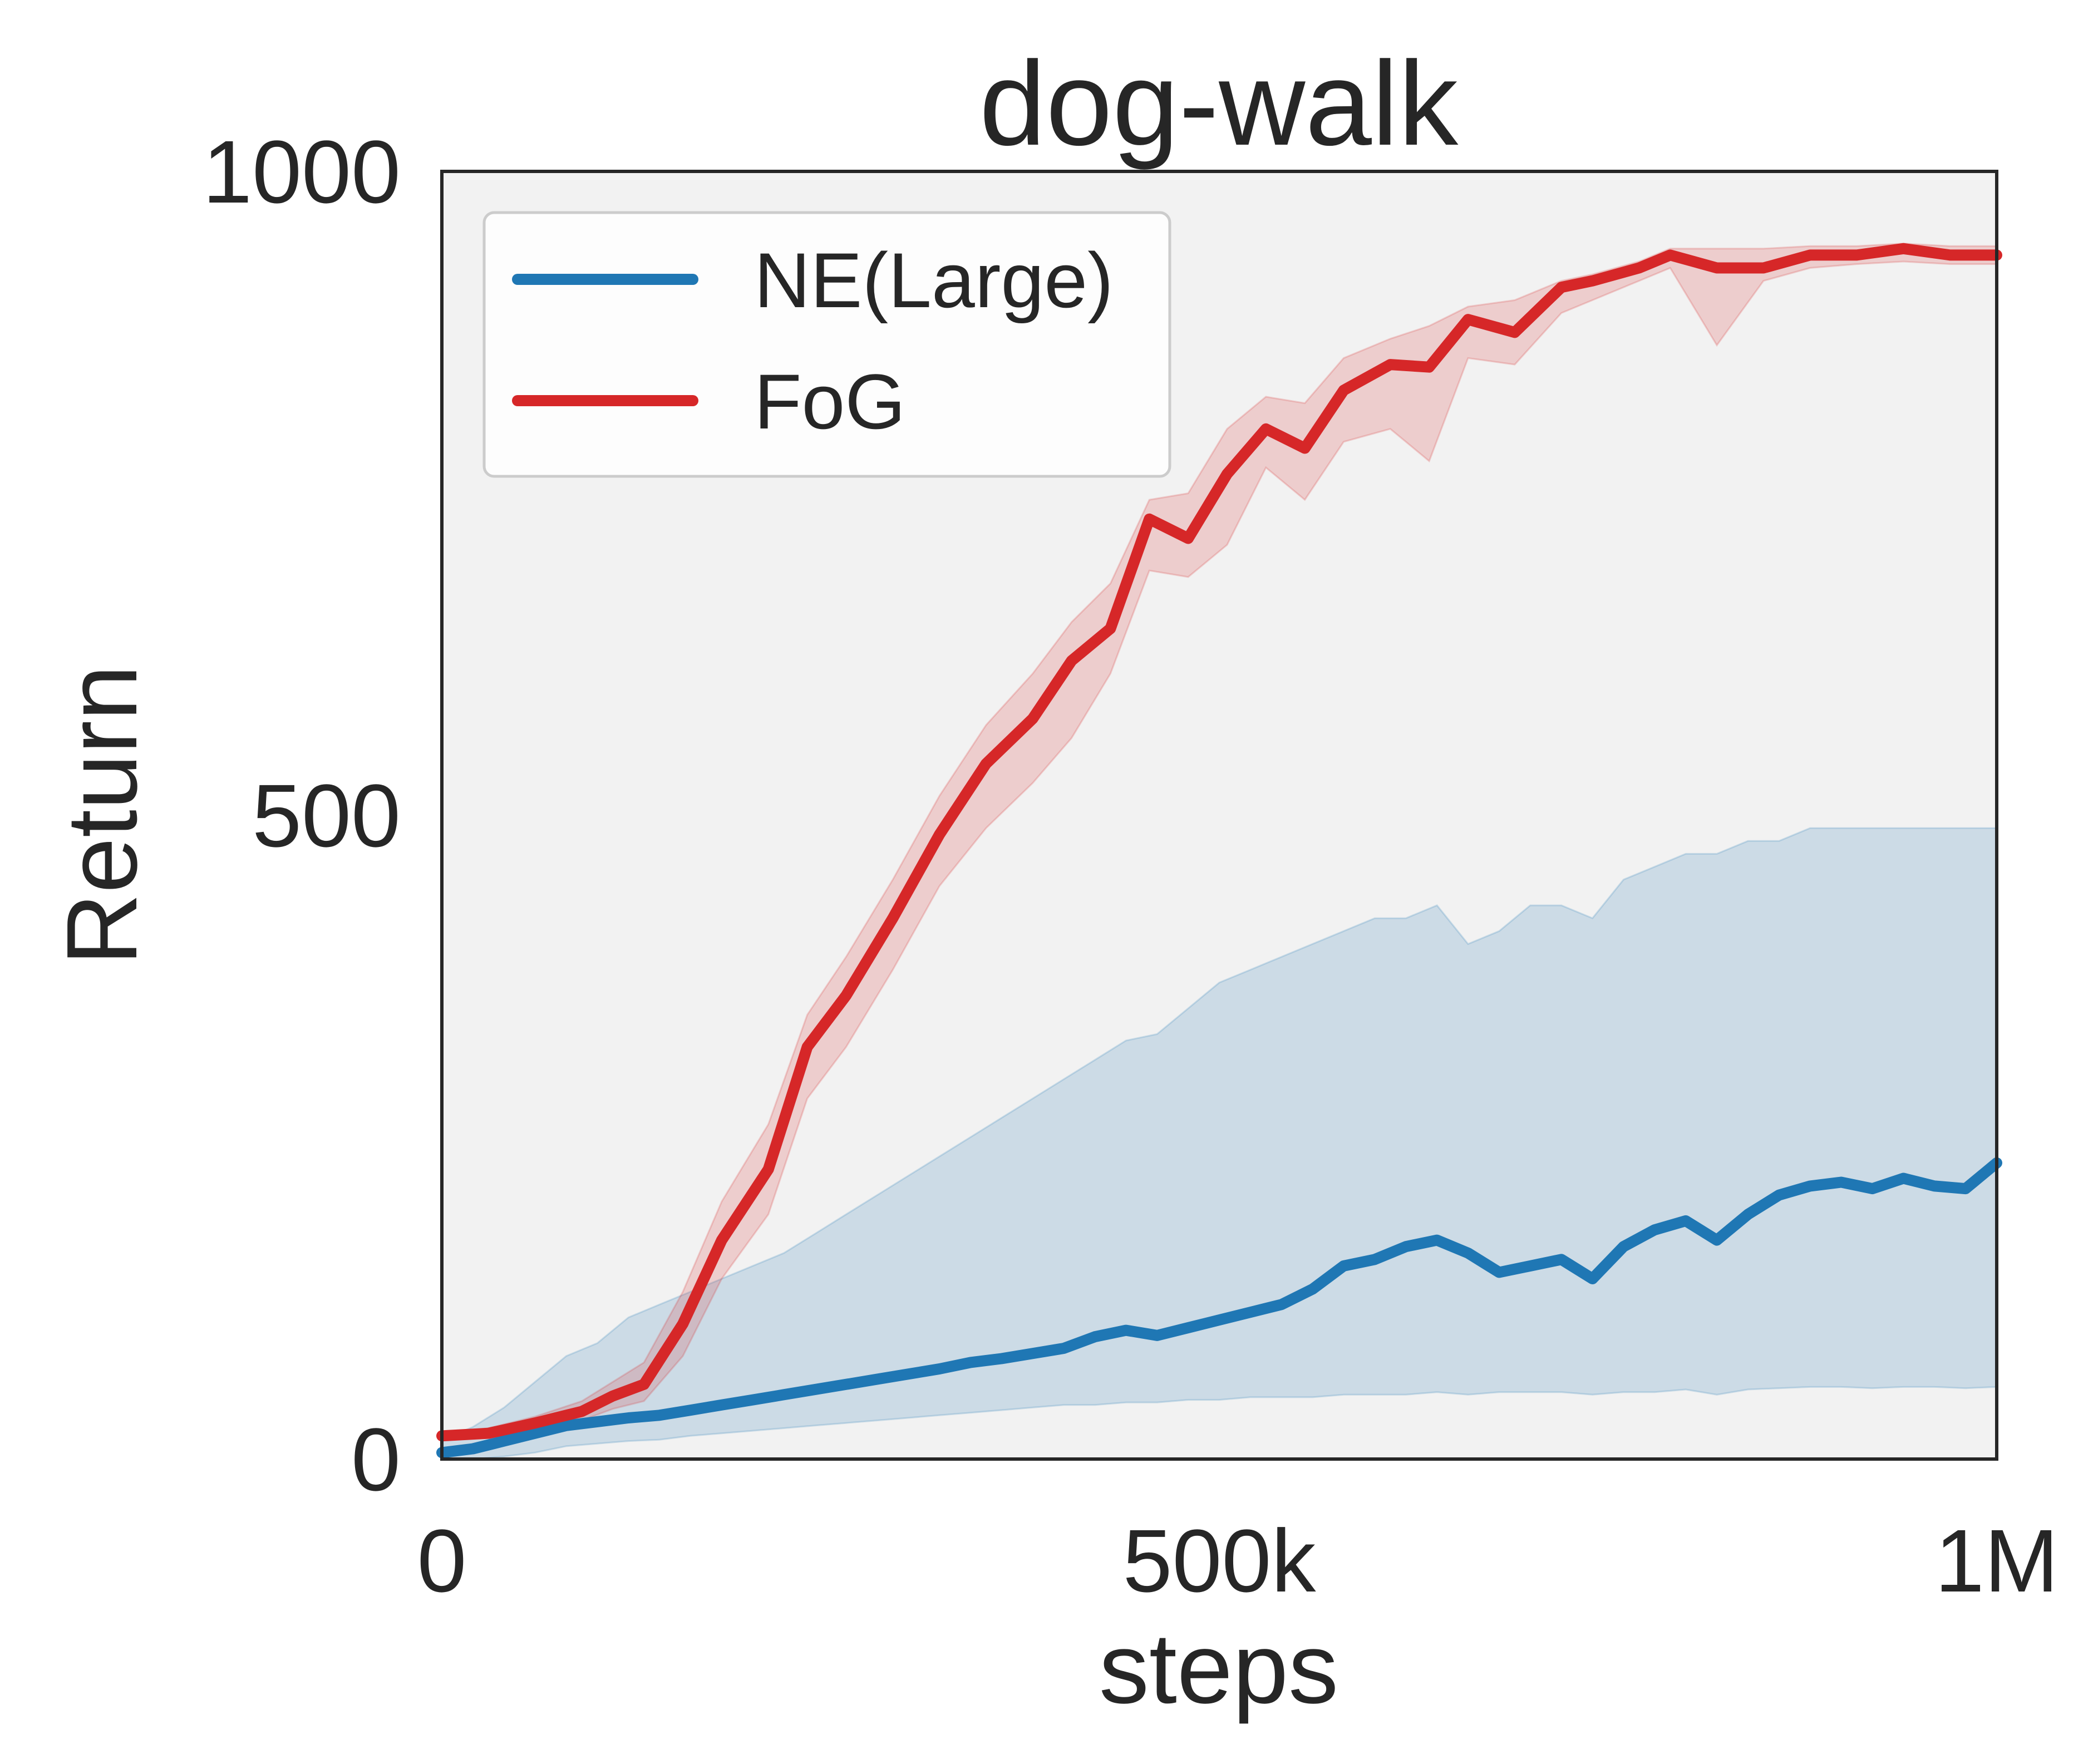 Image resolution: width=2098 pixels, height=1764 pixels. What do you see at coordinates (1218, 1668) in the screenshot?
I see `x-axis-label: steps` at bounding box center [1218, 1668].